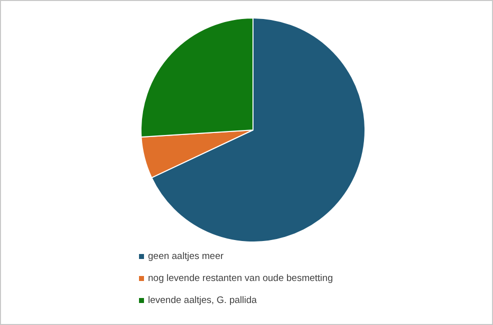  Describe the element at coordinates (240, 278) in the screenshot. I see `legend-label: nog levende restanten van oude besmetting` at that location.